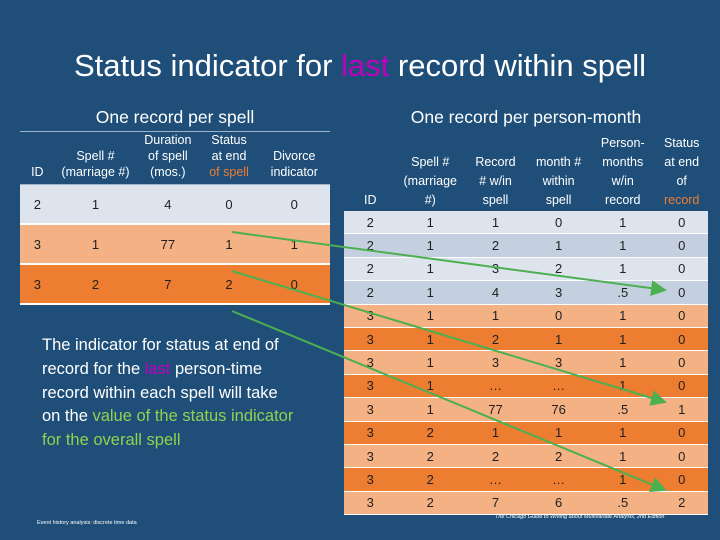  Describe the element at coordinates (175, 284) in the screenshot. I see `table-row: 3 2 7 2 0` at that location.